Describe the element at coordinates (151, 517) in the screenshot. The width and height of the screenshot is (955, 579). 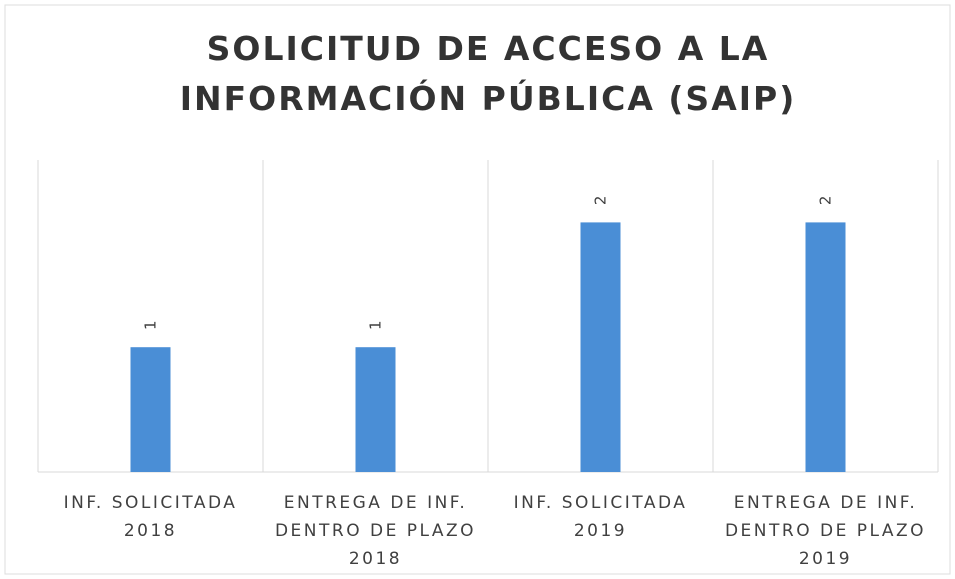
I see `x-tick-label: INF. SOLICITADA 2018` at that location.